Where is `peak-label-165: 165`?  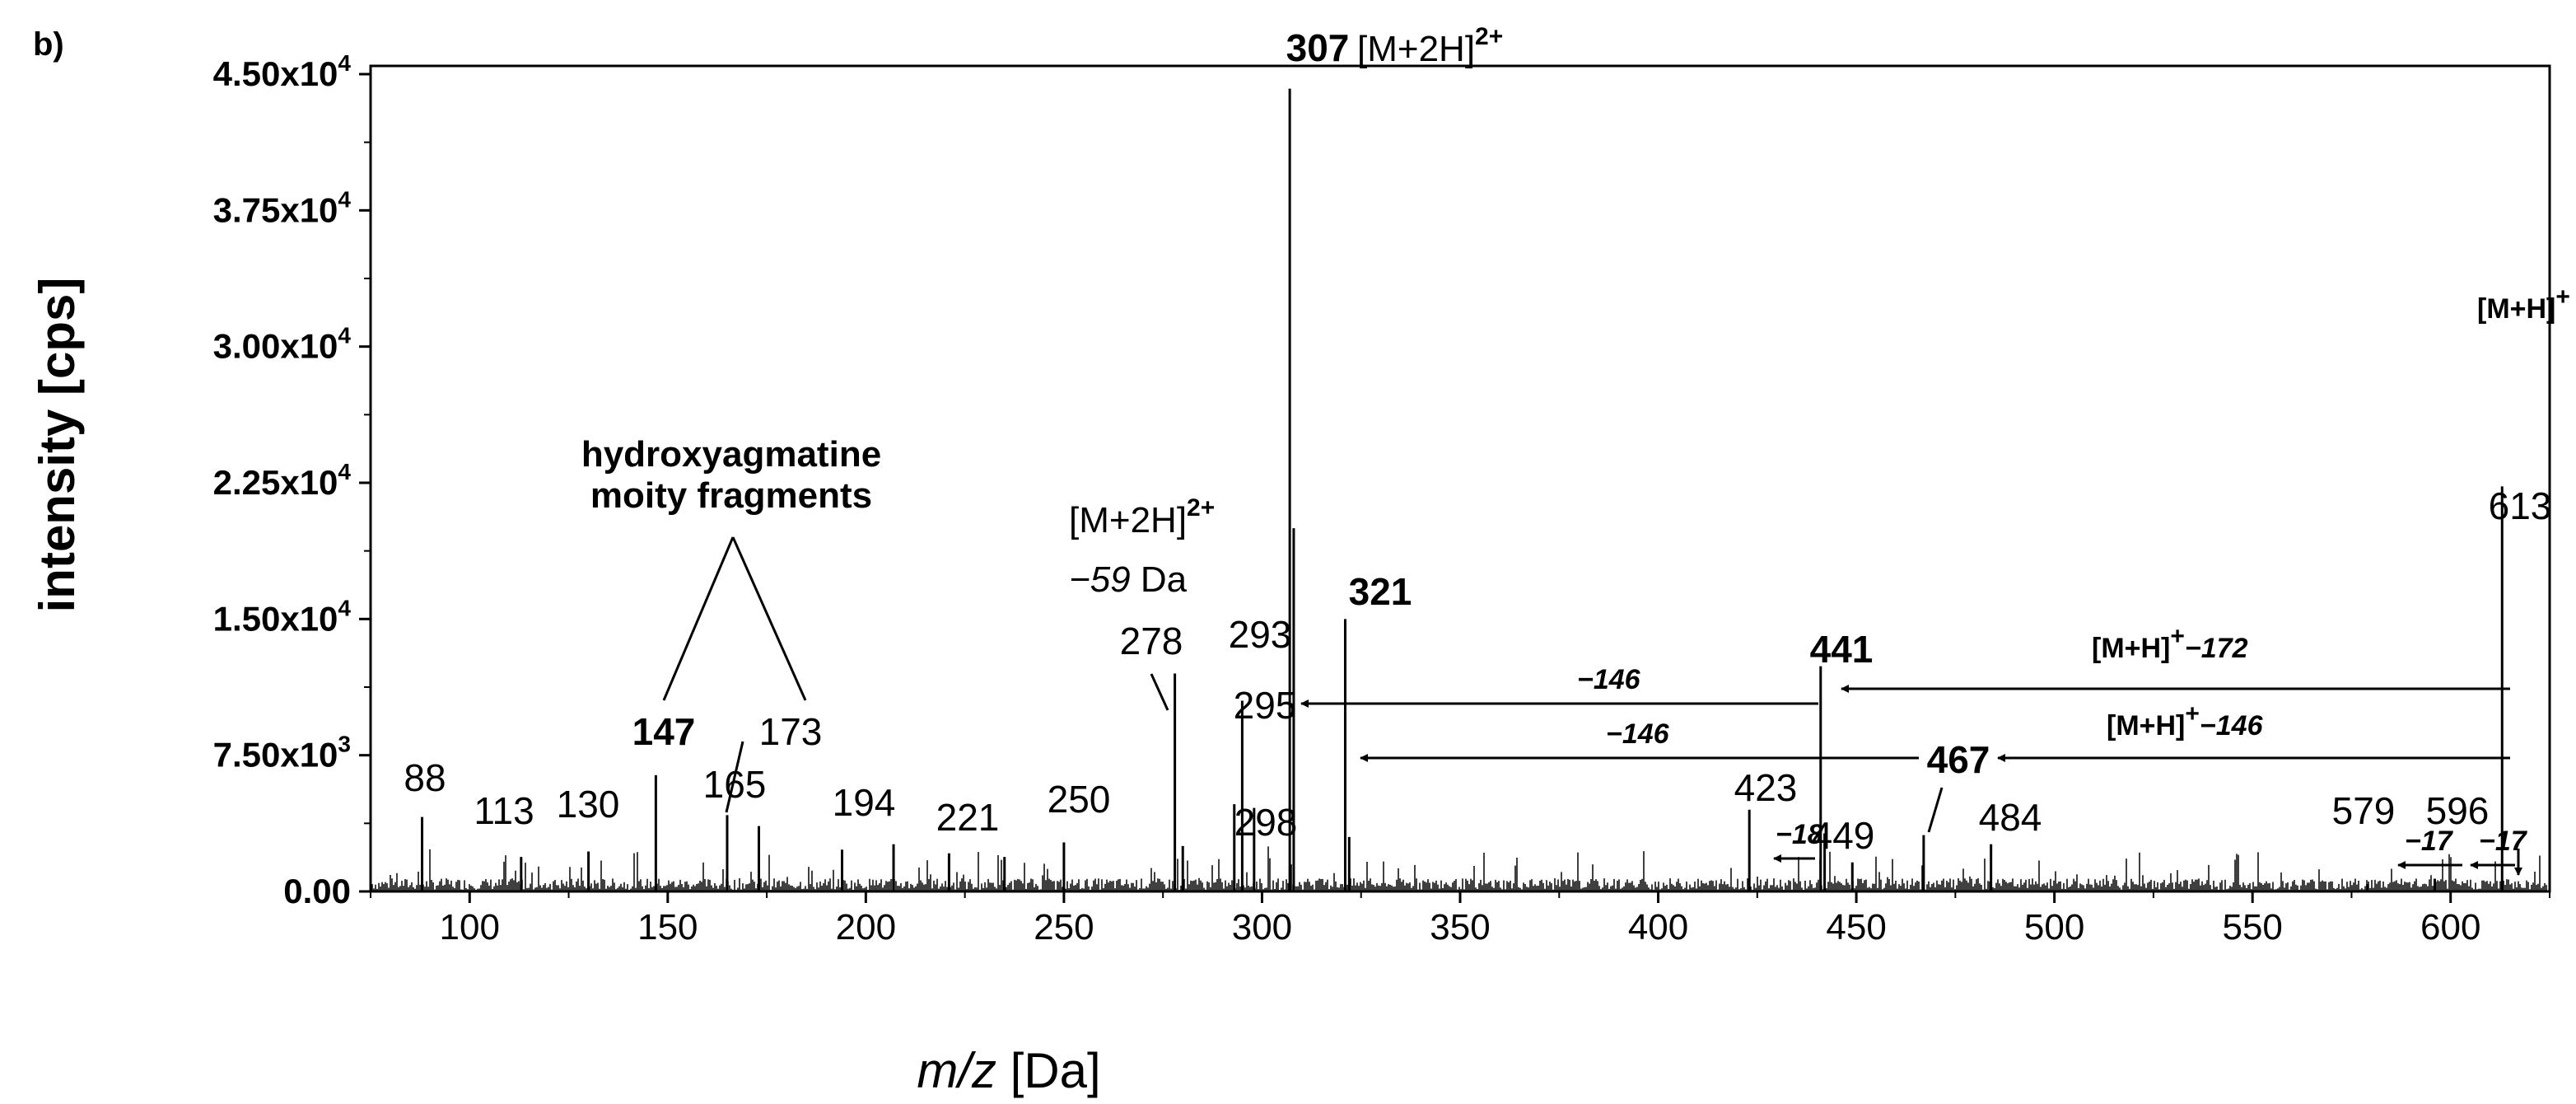 peak-label-165: 165 is located at coordinates (735, 784).